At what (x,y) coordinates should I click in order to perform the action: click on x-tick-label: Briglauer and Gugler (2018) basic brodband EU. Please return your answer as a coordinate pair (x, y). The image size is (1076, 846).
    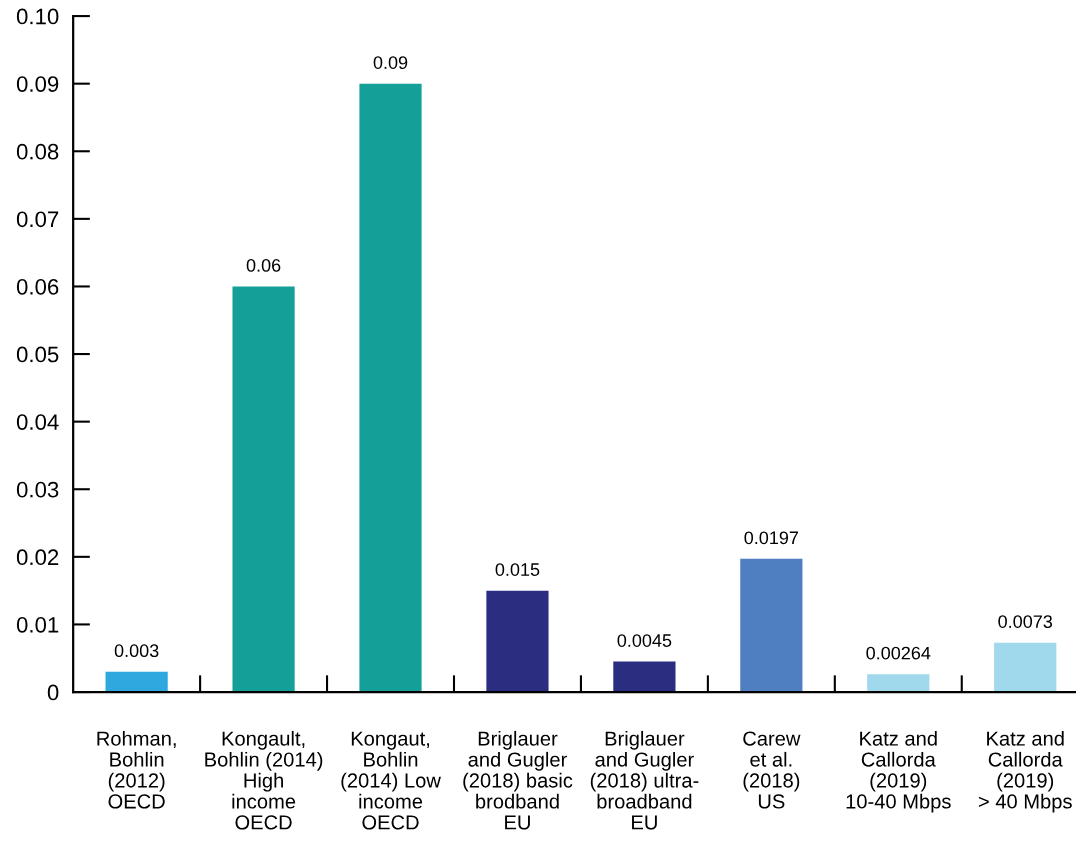
    Looking at the image, I should click on (518, 780).